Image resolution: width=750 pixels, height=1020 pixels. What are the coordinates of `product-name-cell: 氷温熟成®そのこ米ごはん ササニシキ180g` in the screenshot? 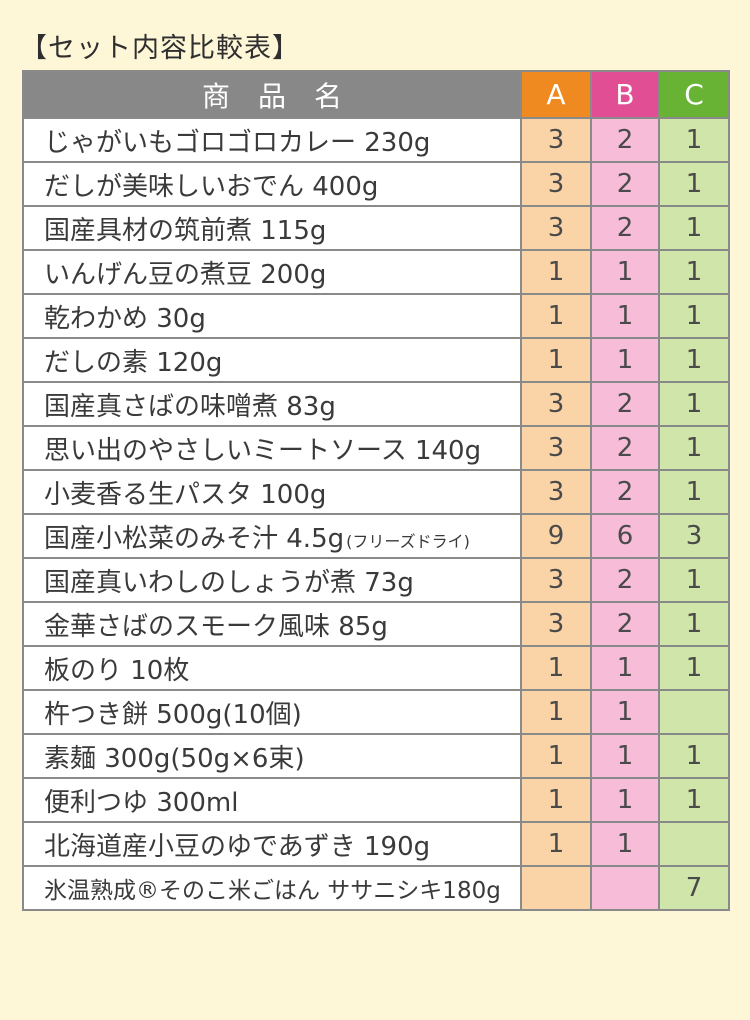 It's located at (272, 888).